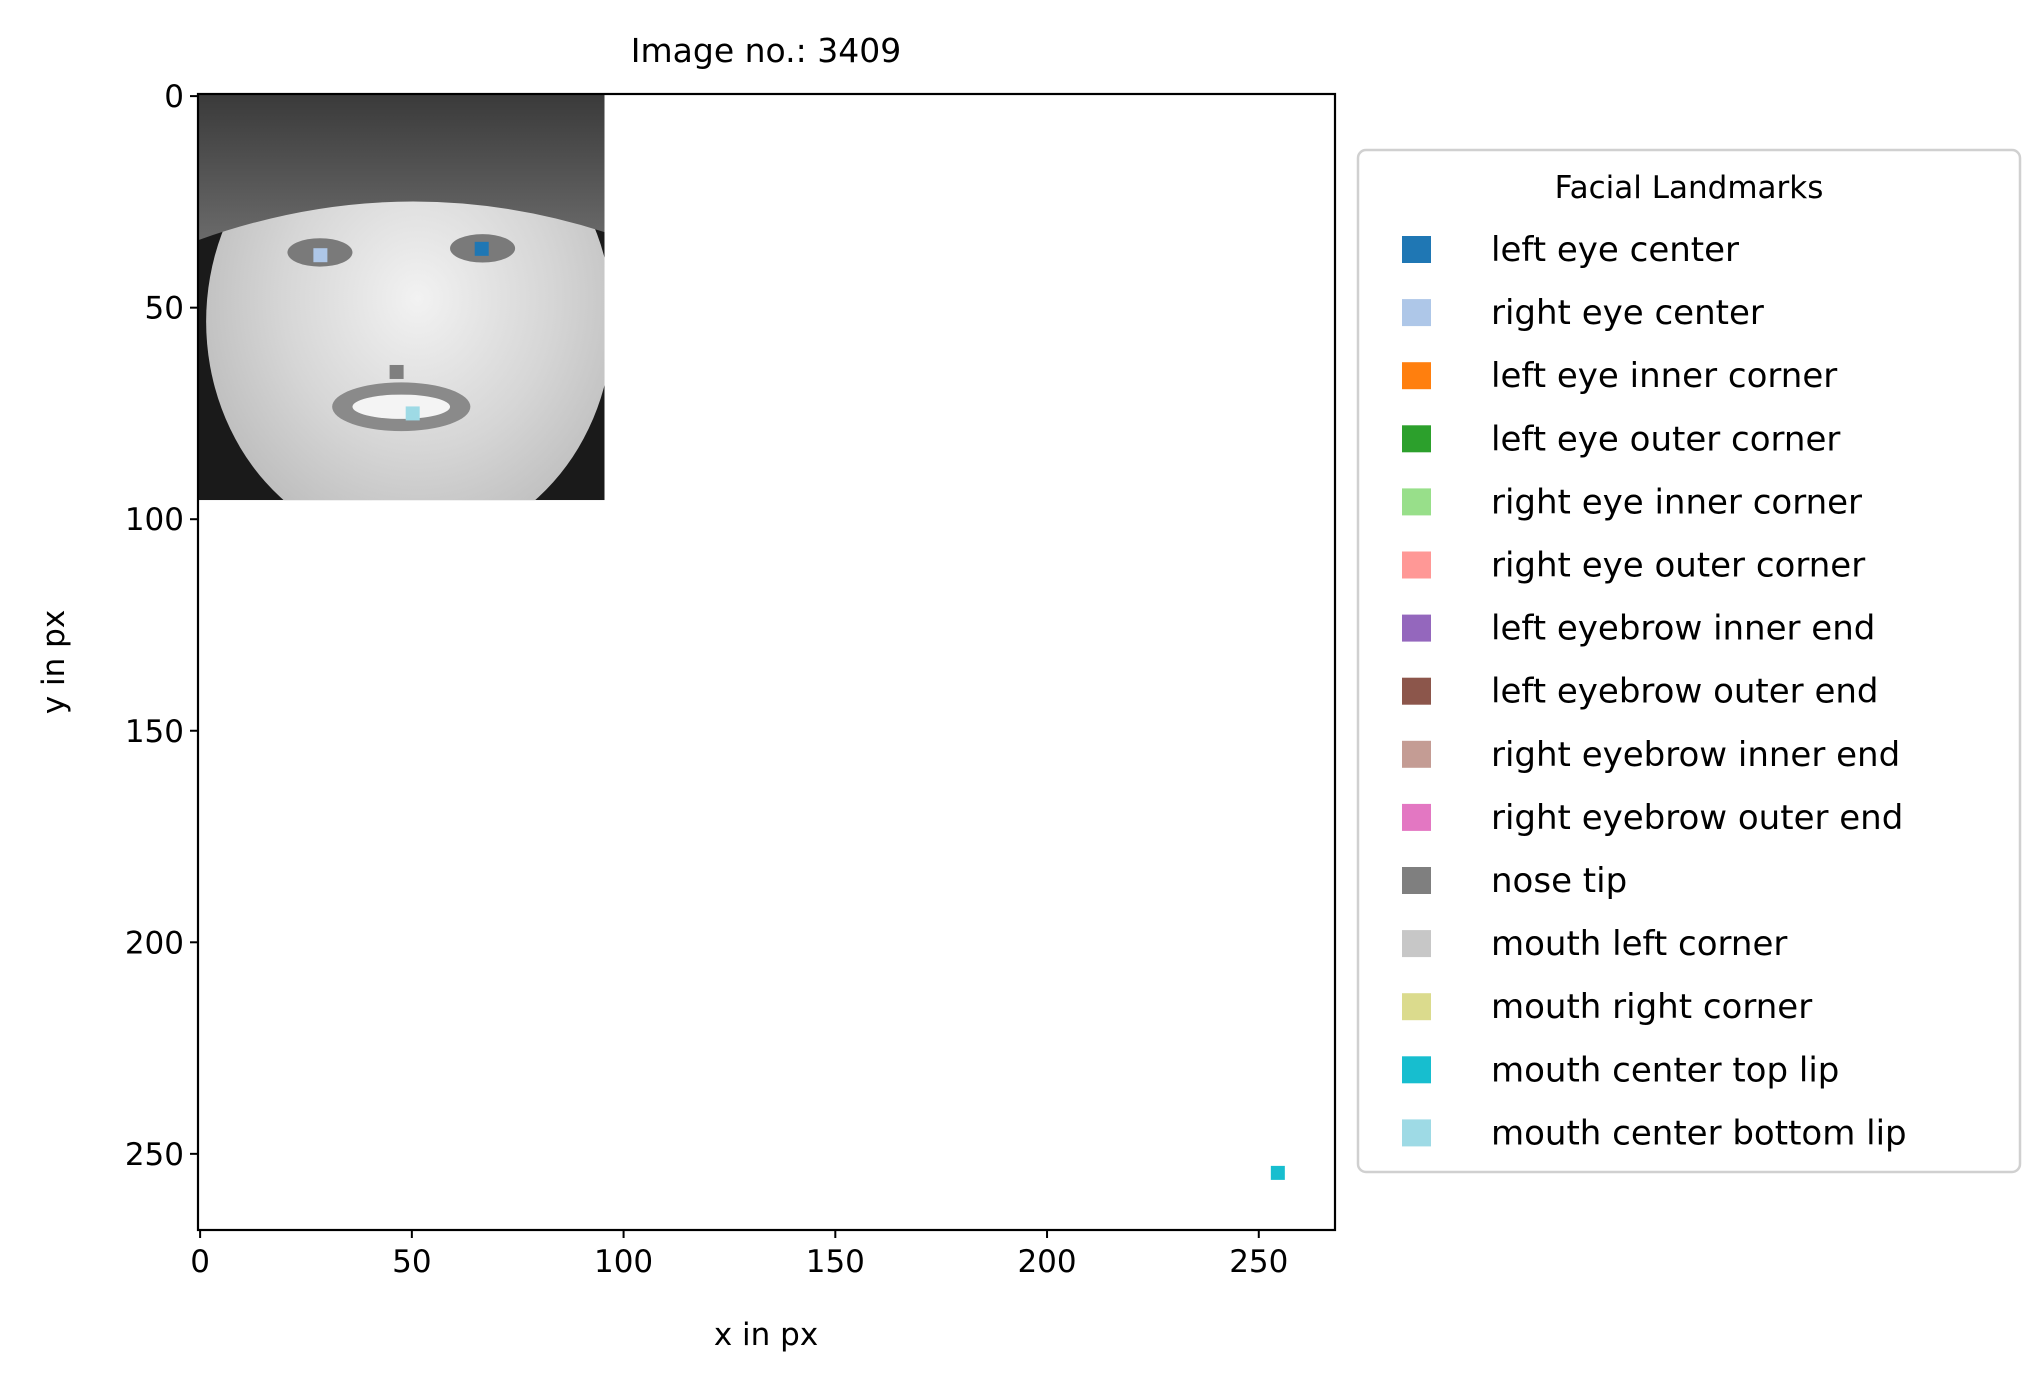  What do you see at coordinates (401, 297) in the screenshot?
I see `face-image` at bounding box center [401, 297].